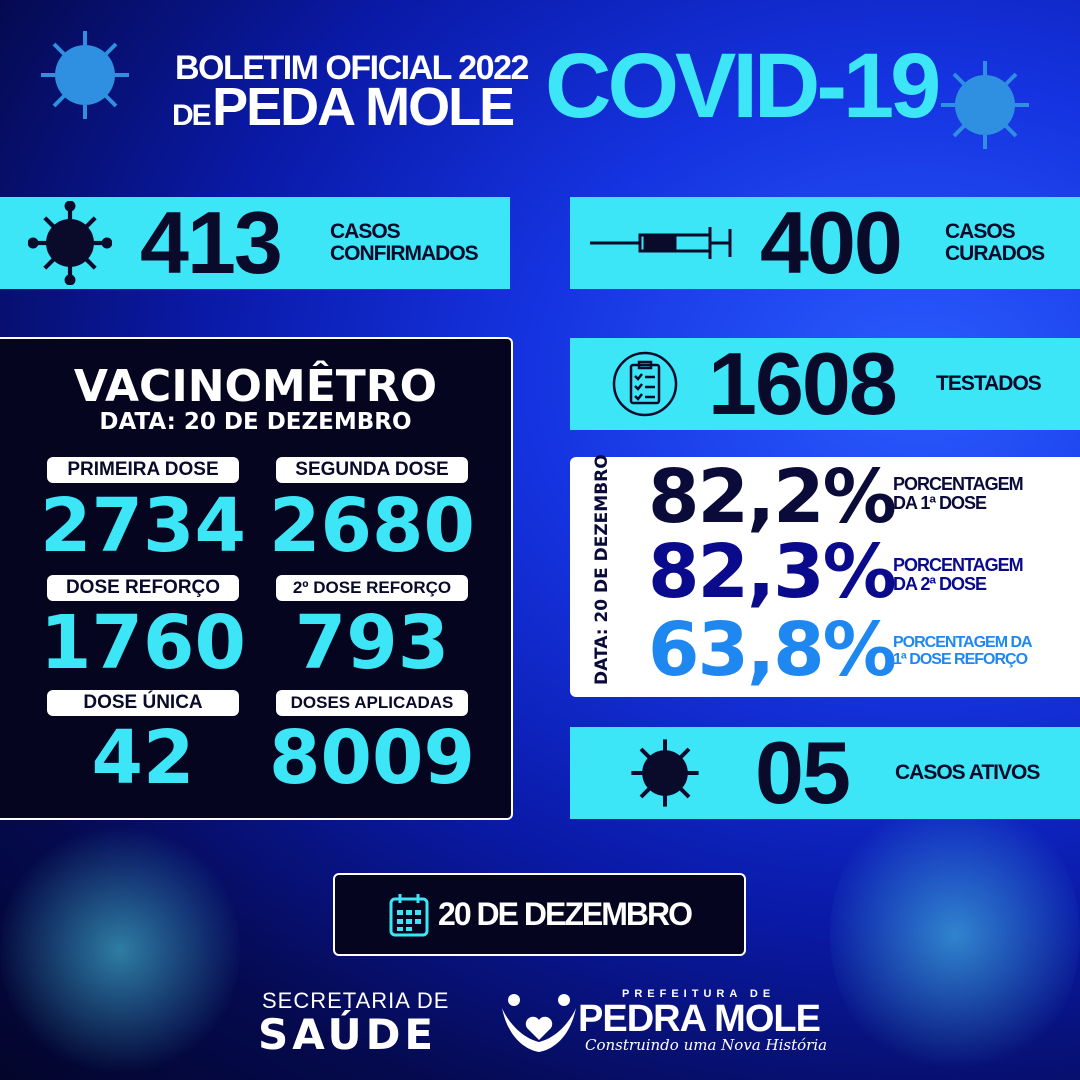 The width and height of the screenshot is (1080, 1080). I want to click on pct-first-dose: 82,2%, so click(772, 497).